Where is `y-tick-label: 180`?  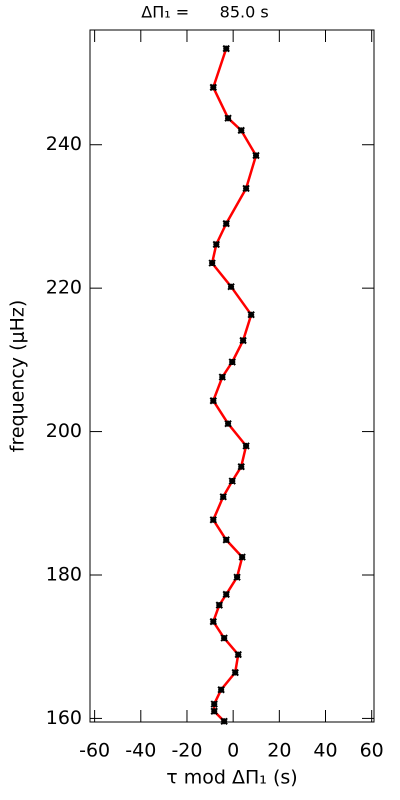 y-tick-label: 180 is located at coordinates (64, 574).